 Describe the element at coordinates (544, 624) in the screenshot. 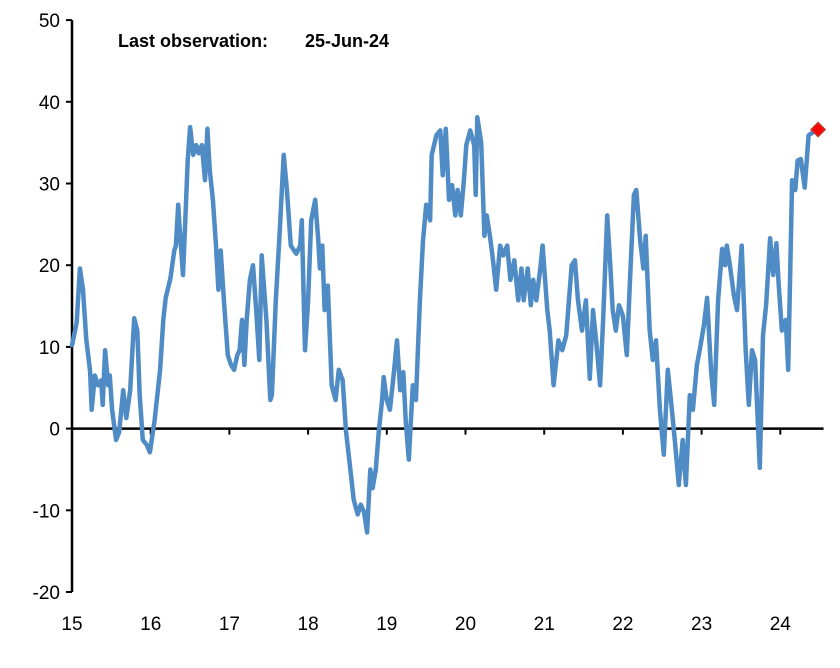

I see `x-tick-label: 21` at that location.